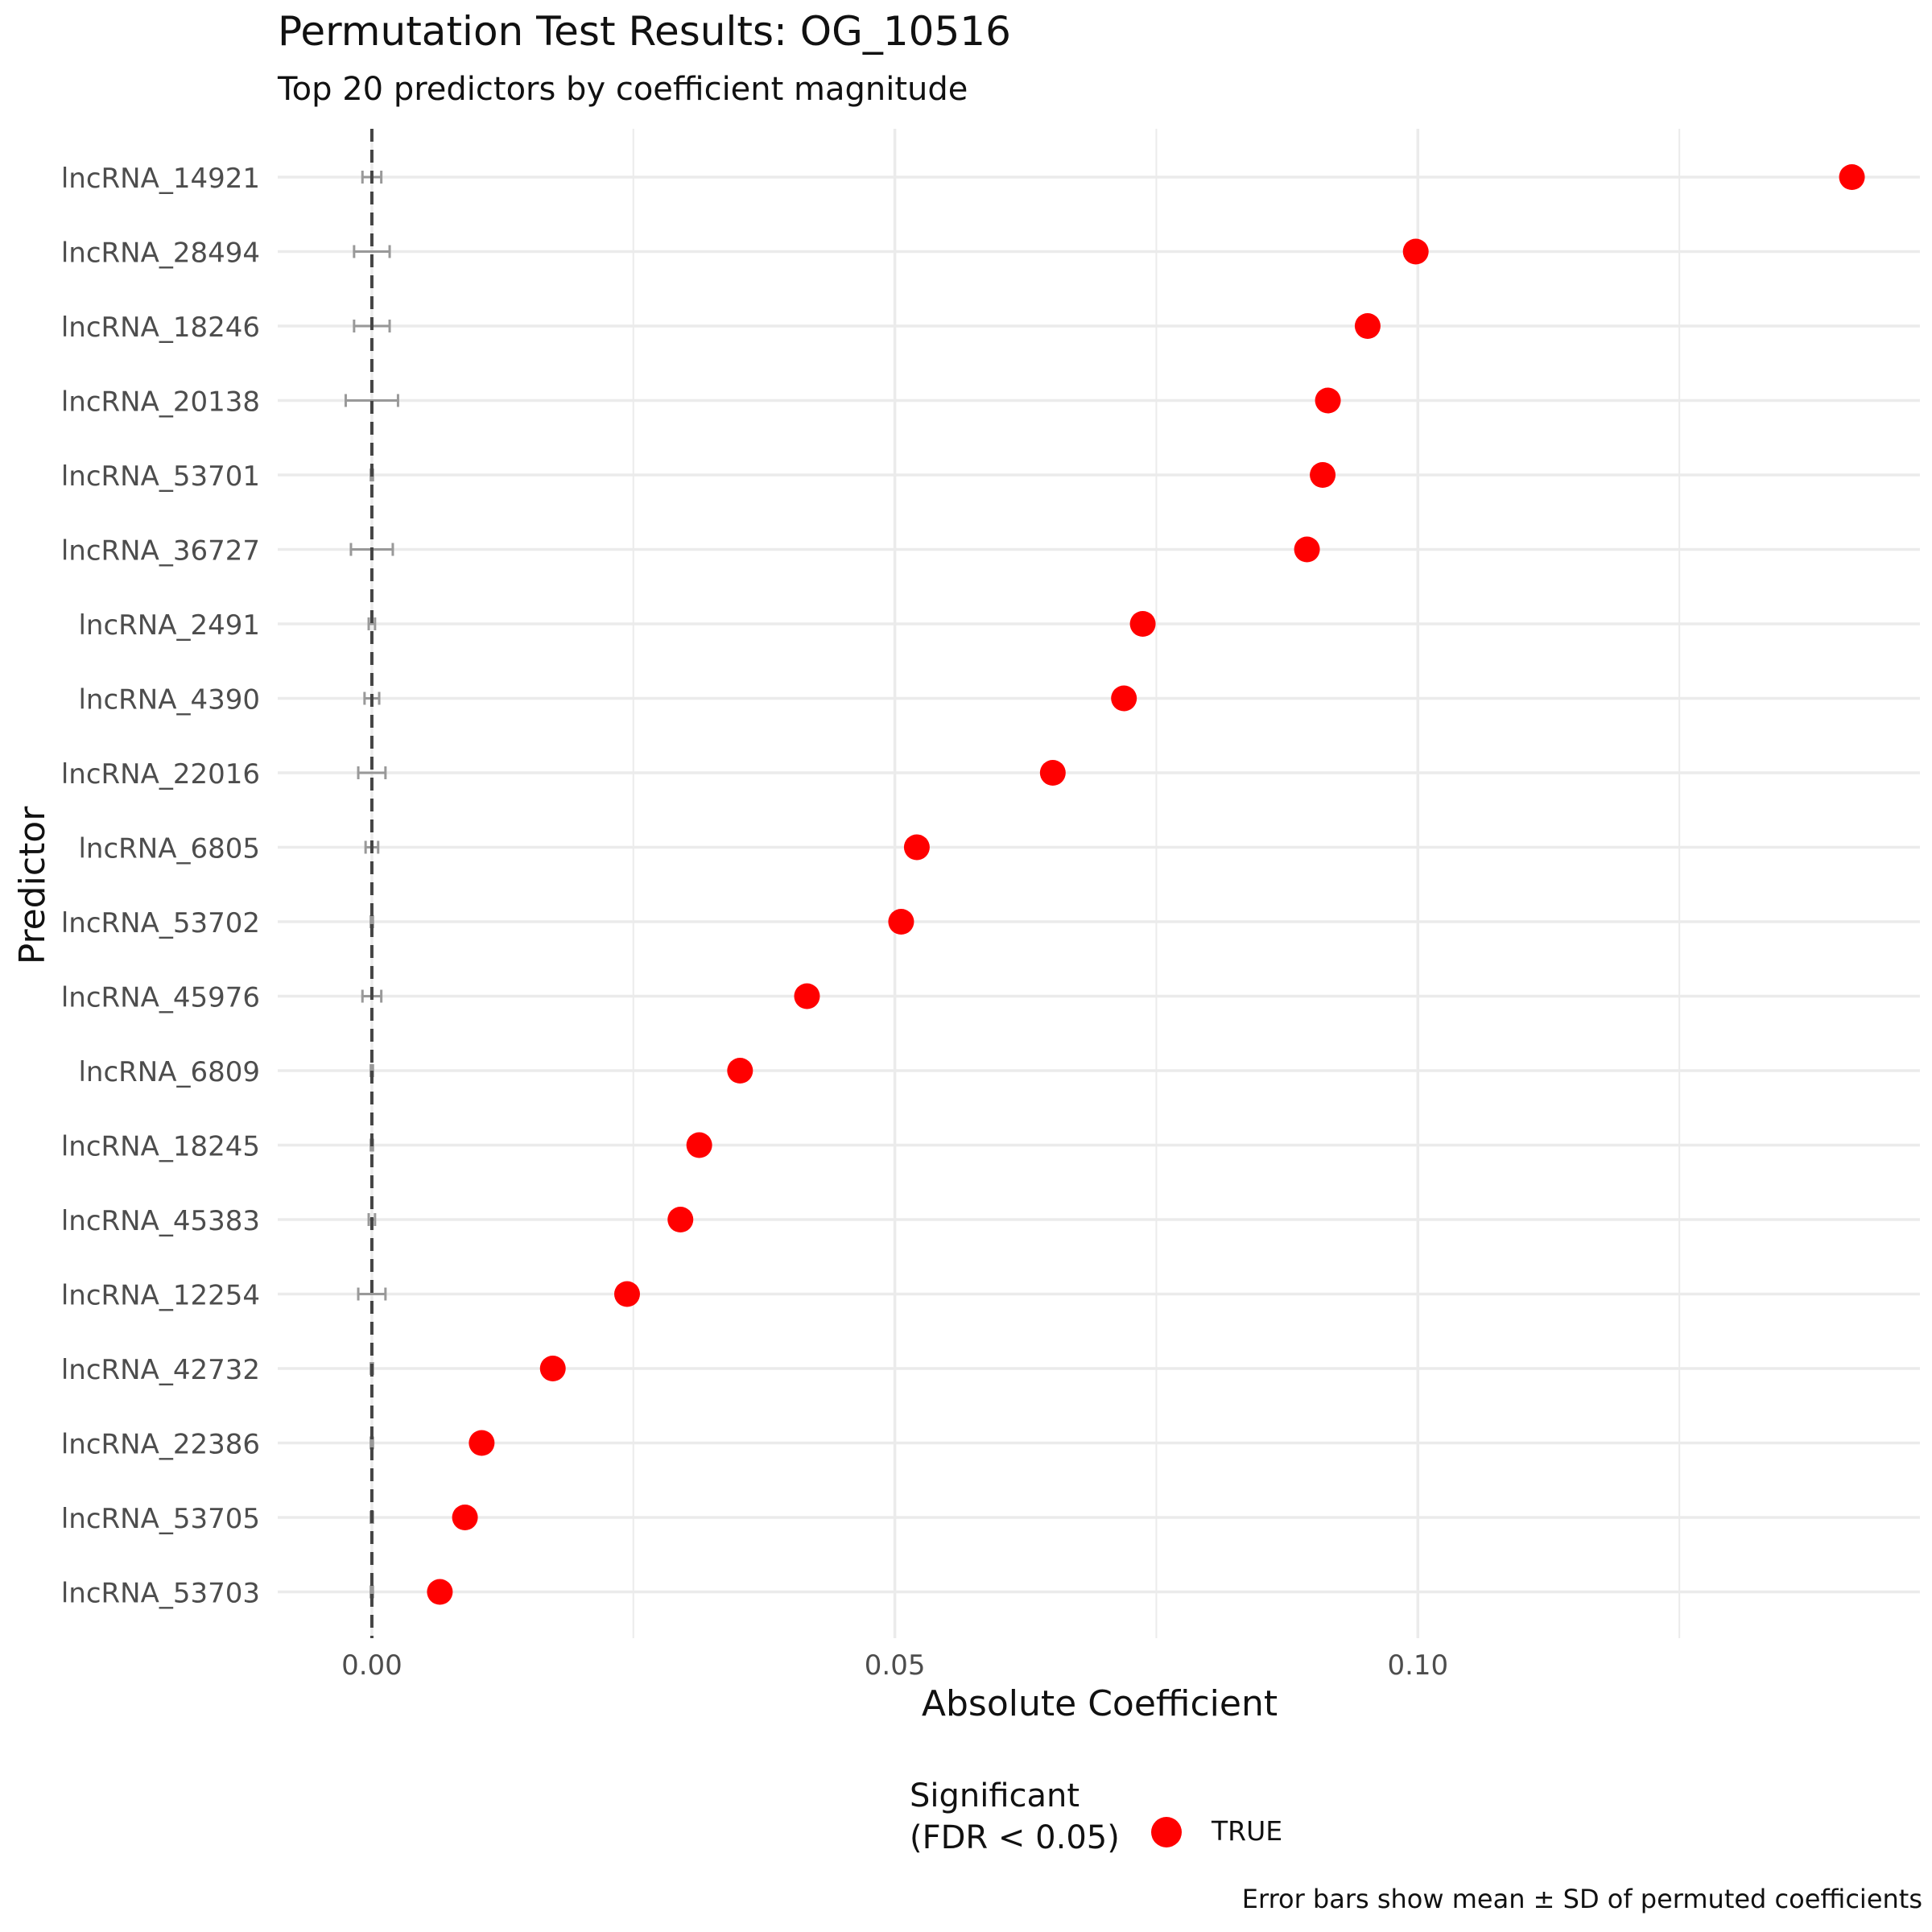  I want to click on chart-title: Permutation Test Results: OG_10516, so click(644, 31).